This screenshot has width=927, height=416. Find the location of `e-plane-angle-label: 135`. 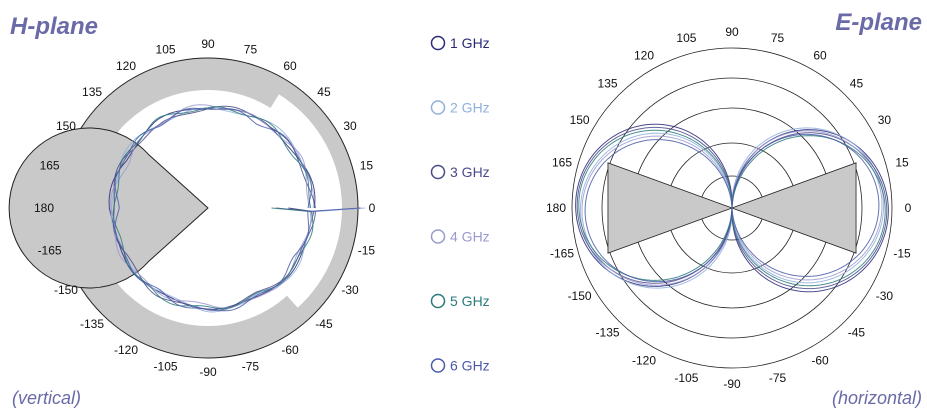

e-plane-angle-label: 135 is located at coordinates (608, 84).